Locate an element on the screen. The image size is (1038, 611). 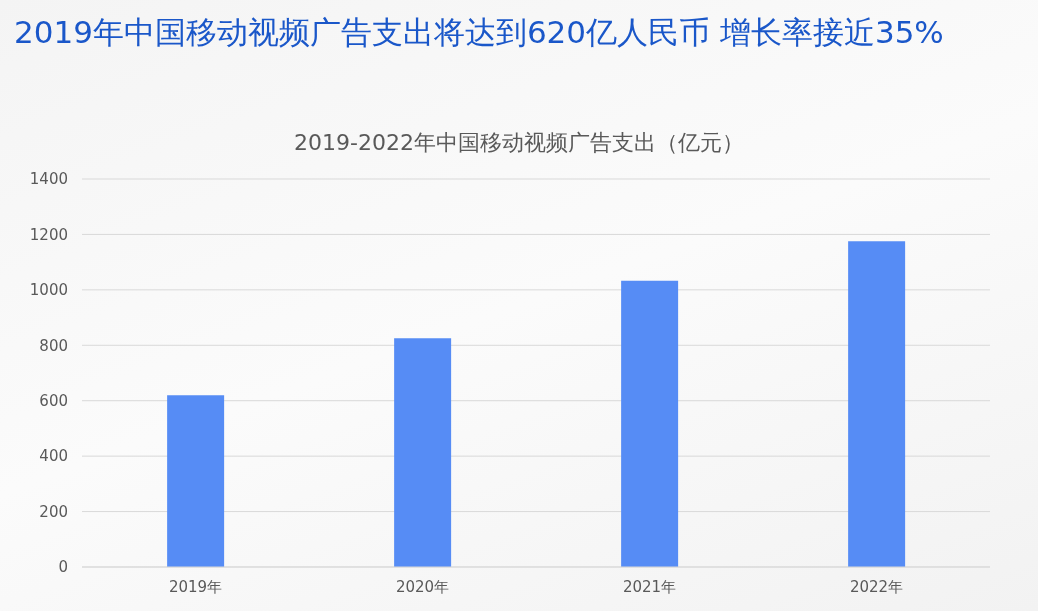
chart-subtitle: 2019-2022年中国移动视频广告支出（亿元） is located at coordinates (519, 143).